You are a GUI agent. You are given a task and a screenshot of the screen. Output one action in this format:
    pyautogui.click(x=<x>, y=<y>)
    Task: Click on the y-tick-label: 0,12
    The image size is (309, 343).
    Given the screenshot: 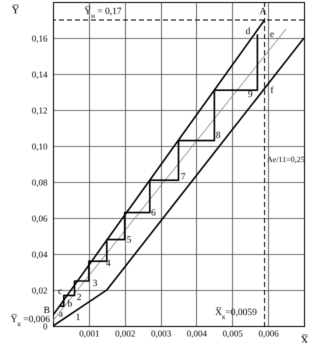 What is the action you would take?
    pyautogui.click(x=40, y=111)
    